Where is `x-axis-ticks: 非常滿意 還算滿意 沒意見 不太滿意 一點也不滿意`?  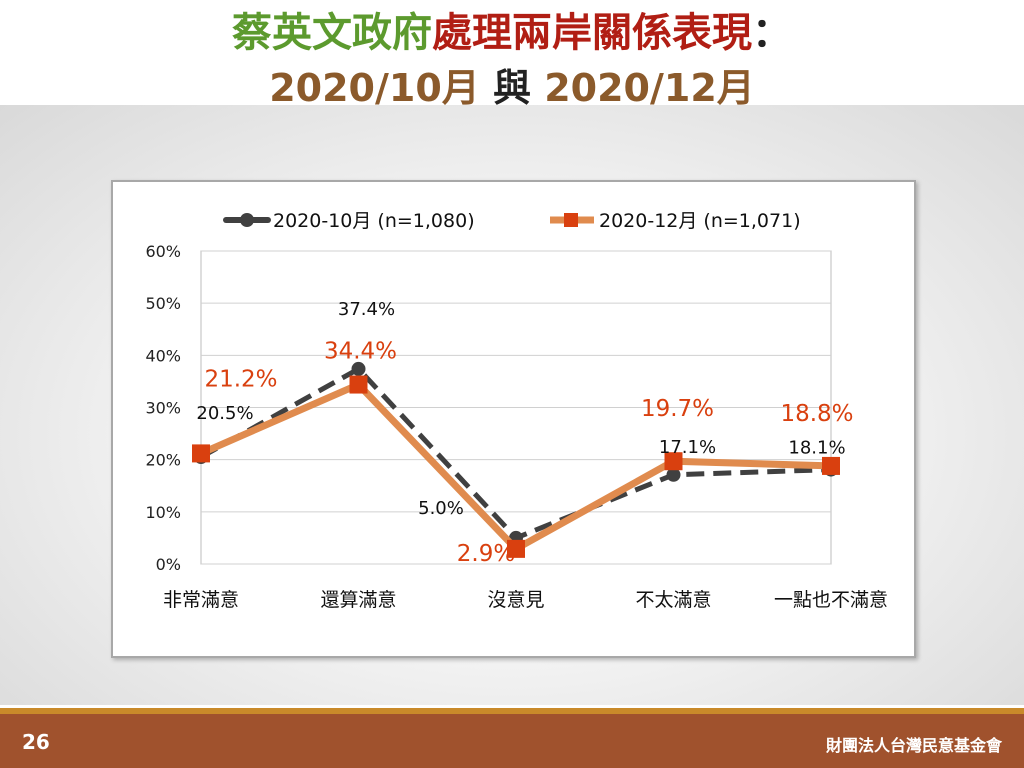 x-axis-ticks: 非常滿意 還算滿意 沒意見 不太滿意 一點也不滿意 is located at coordinates (525, 600).